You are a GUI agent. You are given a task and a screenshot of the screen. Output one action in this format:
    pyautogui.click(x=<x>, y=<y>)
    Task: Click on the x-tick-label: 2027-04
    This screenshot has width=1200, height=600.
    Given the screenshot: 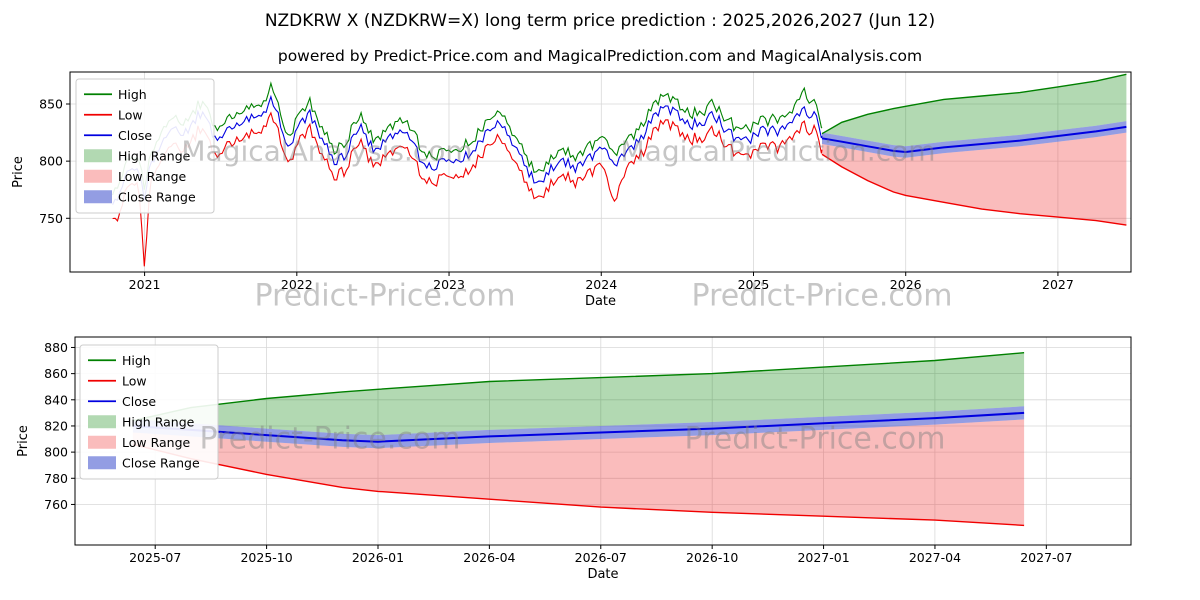 What is the action you would take?
    pyautogui.click(x=935, y=557)
    